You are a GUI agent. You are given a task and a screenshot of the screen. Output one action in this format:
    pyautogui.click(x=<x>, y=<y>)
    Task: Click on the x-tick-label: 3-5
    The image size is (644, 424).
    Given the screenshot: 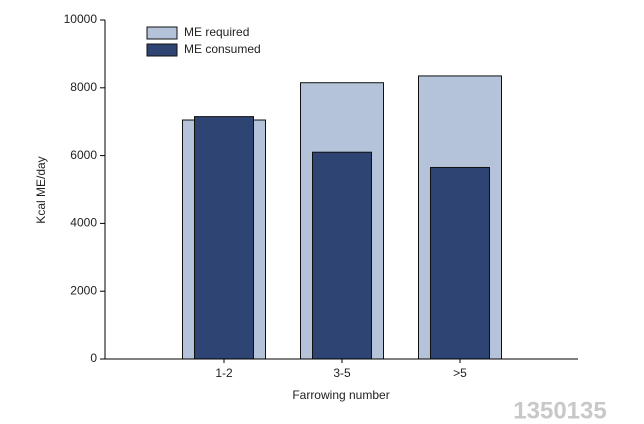 What is the action you would take?
    pyautogui.click(x=342, y=373)
    